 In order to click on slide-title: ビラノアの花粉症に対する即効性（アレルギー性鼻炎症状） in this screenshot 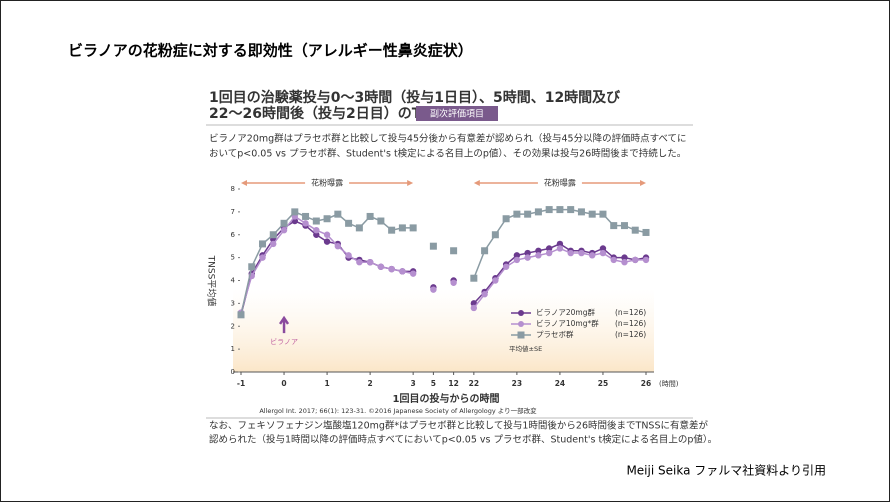, I will do `click(270, 51)`.